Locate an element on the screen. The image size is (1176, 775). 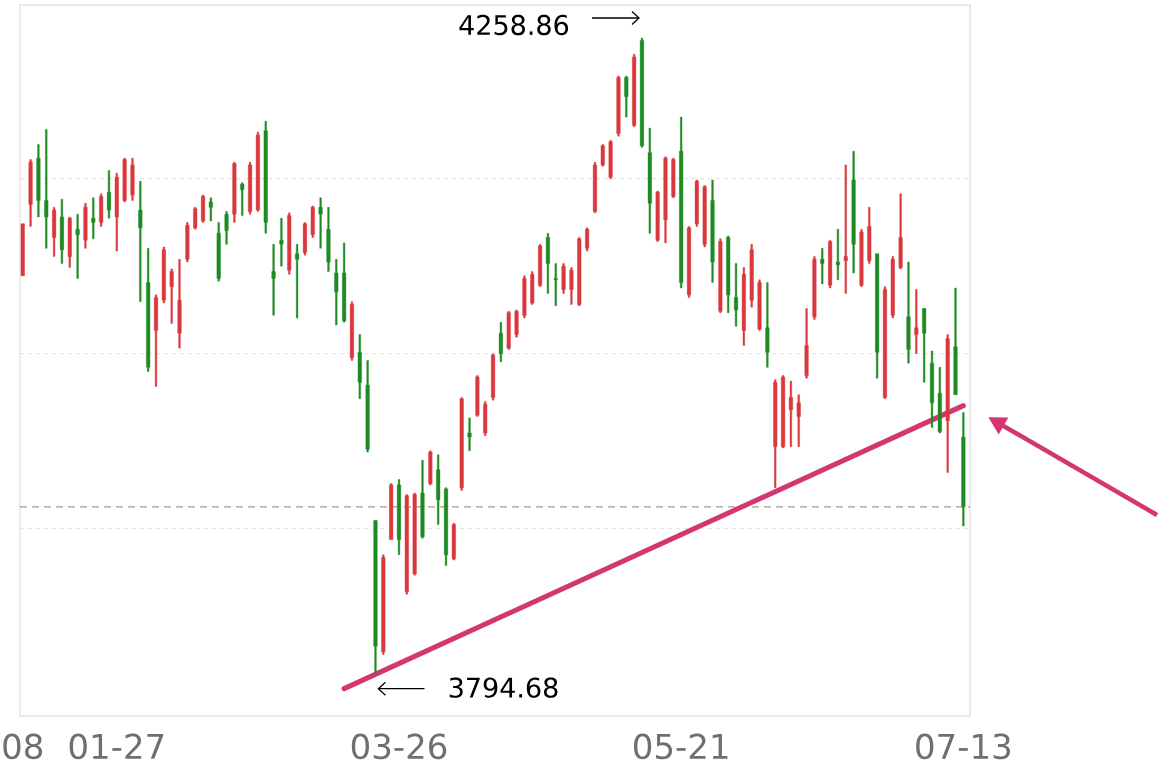
x-tick-label: 05-21 is located at coordinates (681, 746).